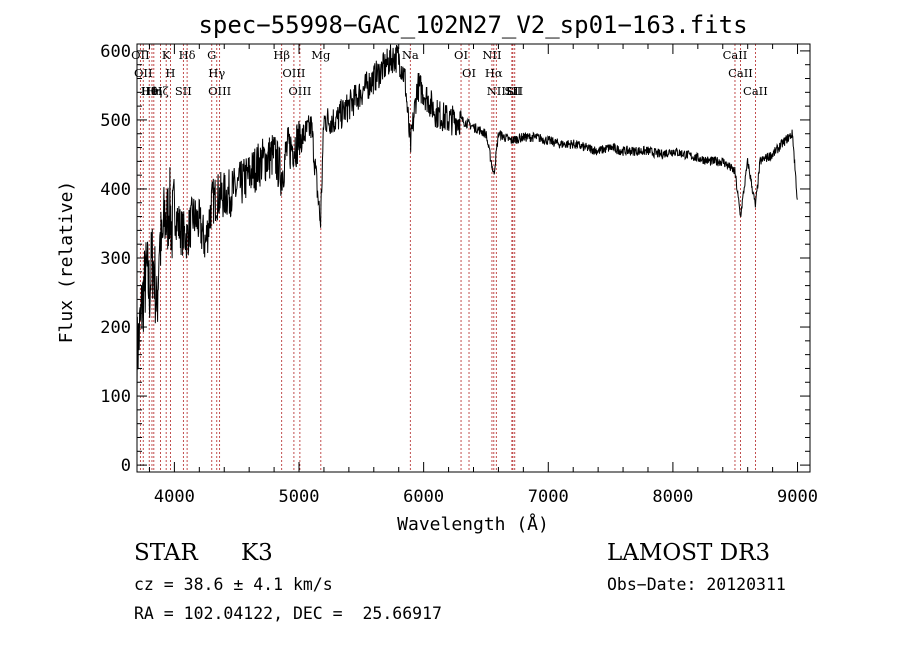 This screenshot has width=900, height=649. What do you see at coordinates (115, 52) in the screenshot?
I see `y-tick-label: 600` at bounding box center [115, 52].